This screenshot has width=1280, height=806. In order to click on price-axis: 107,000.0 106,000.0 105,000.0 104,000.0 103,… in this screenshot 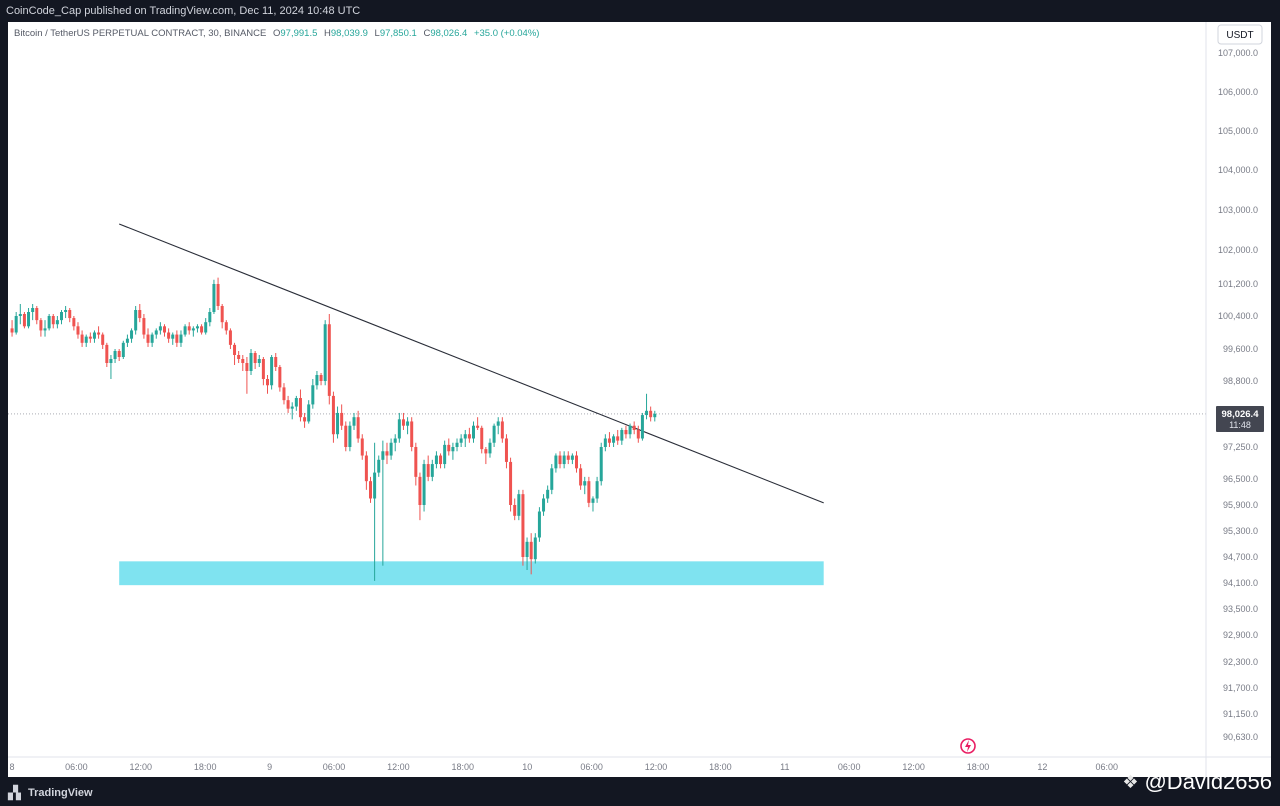, I will do `click(1231, 399)`.